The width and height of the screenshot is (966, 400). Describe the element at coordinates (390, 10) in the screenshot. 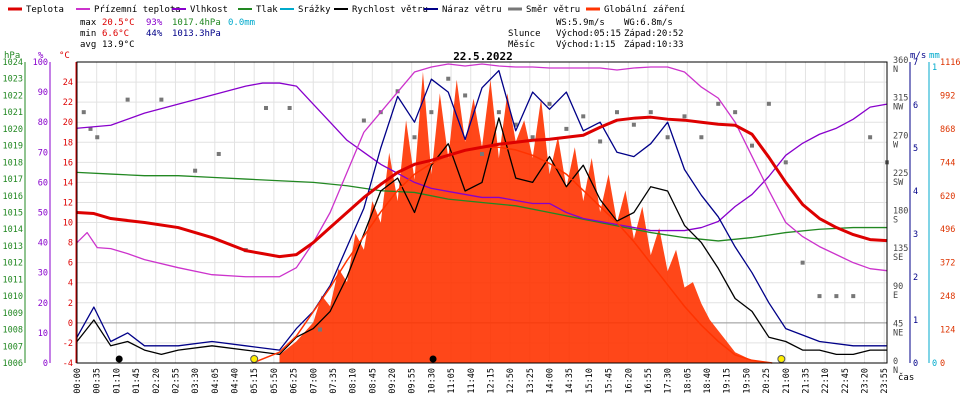

I see `legend-label-rychlost-vetru: Rychlost větru` at that location.